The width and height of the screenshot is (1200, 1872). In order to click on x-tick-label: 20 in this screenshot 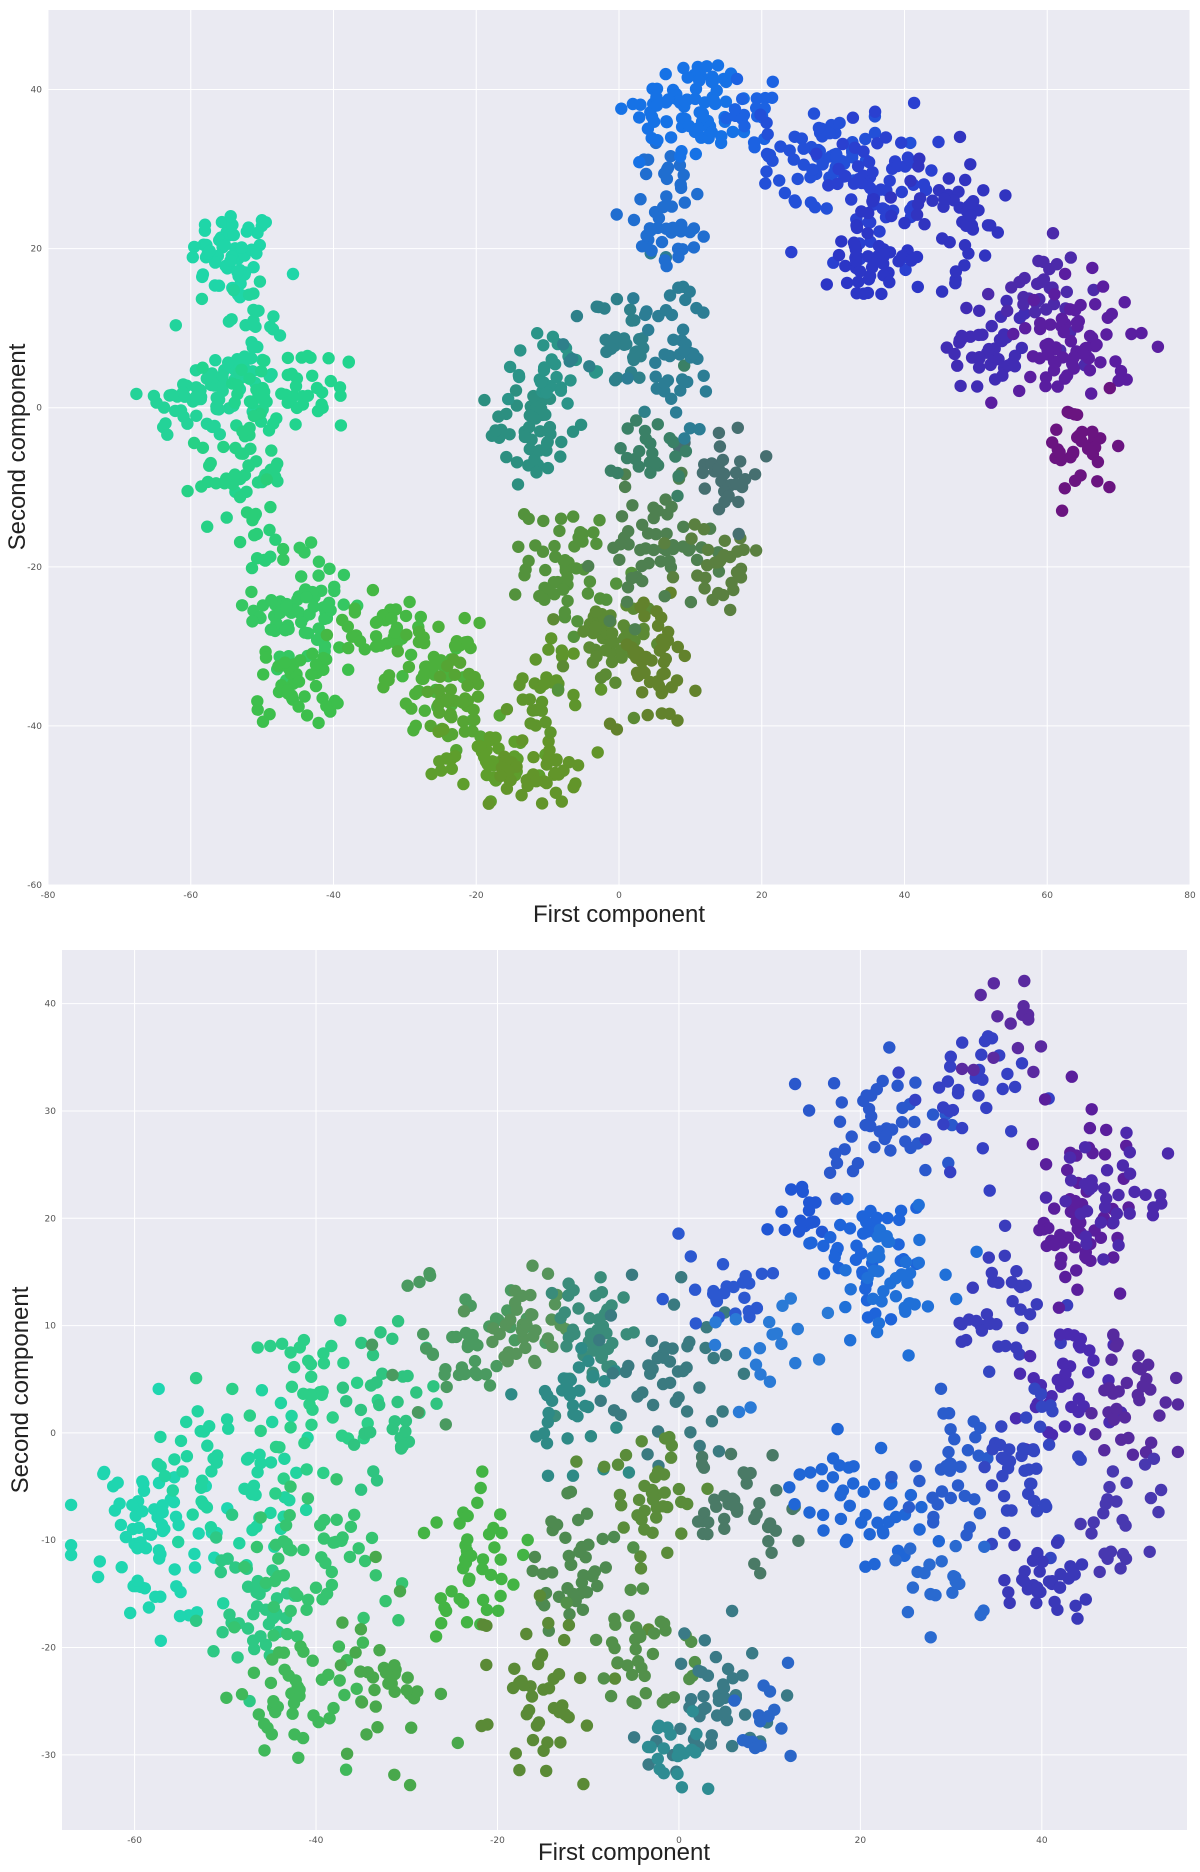, I will do `click(861, 1841)`.